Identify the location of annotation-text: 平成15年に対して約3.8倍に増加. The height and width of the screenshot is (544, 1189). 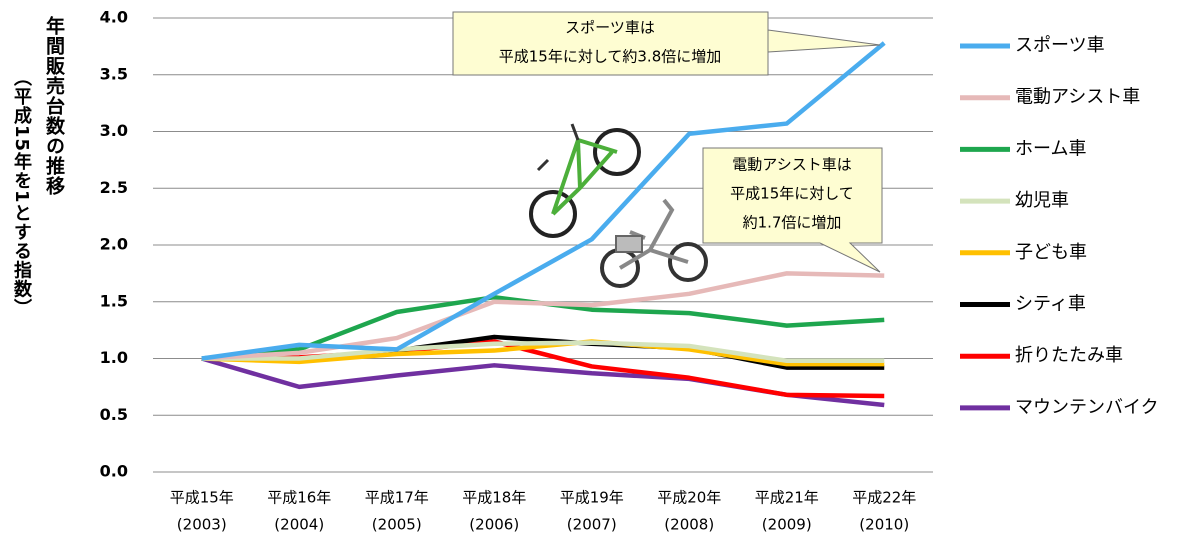
(610, 57).